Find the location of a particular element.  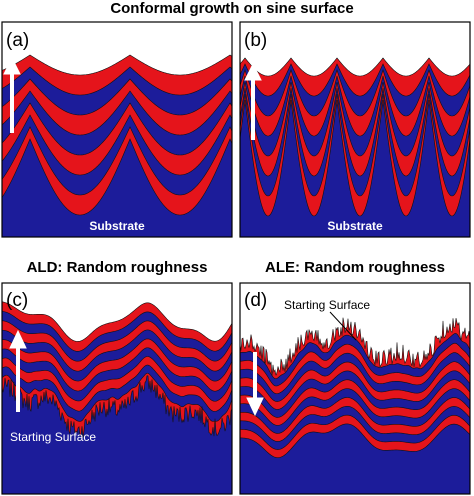

pointer-line is located at coordinates (343, 326).